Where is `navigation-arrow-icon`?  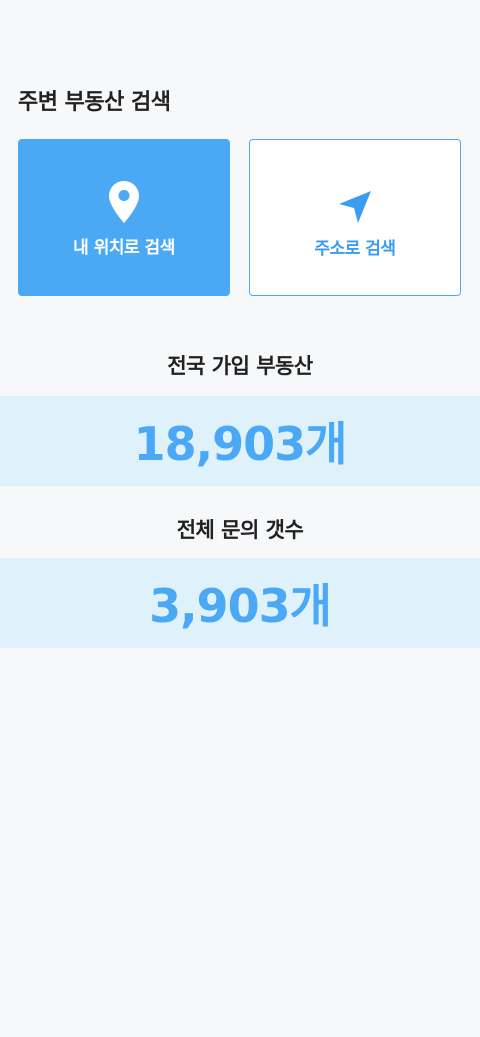 navigation-arrow-icon is located at coordinates (355, 203).